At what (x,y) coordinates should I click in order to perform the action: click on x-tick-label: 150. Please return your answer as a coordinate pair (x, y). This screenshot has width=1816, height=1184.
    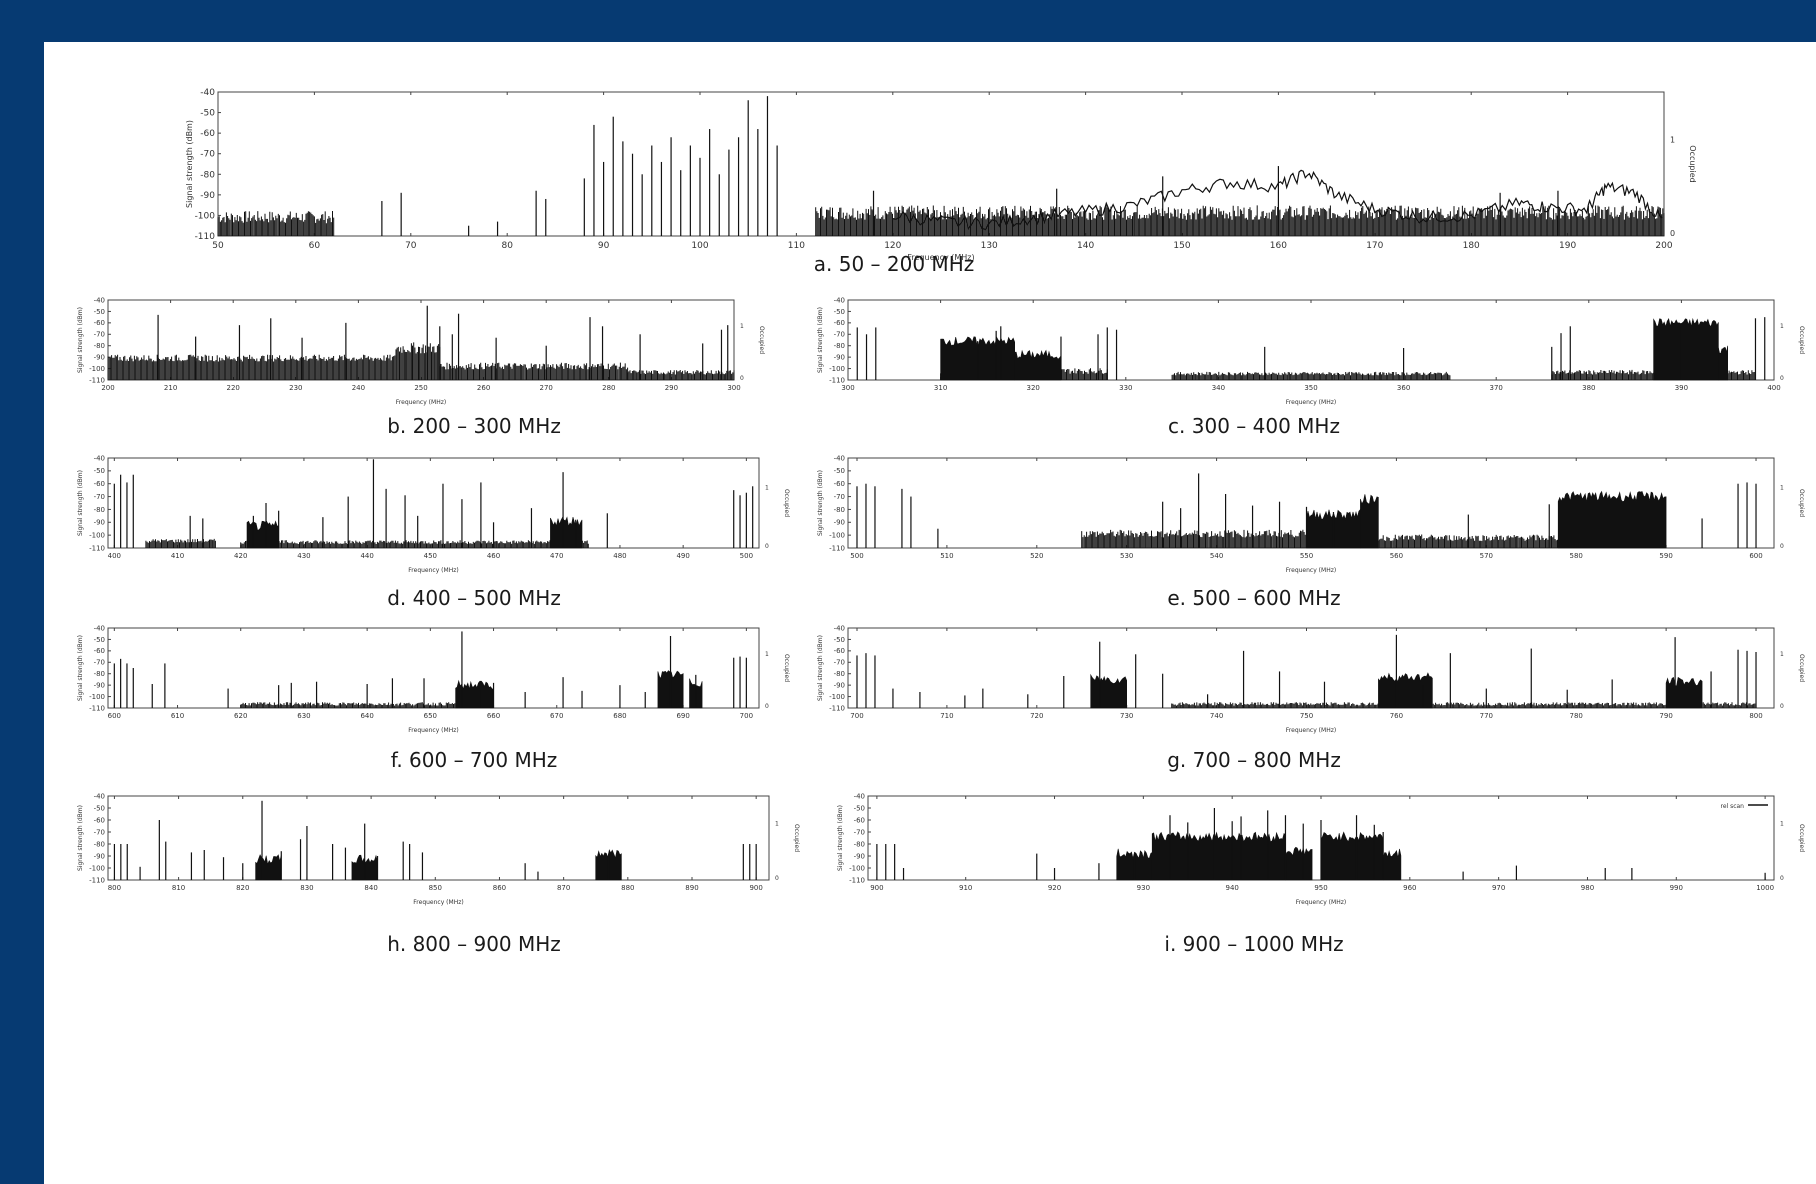
    Looking at the image, I should click on (1181, 246).